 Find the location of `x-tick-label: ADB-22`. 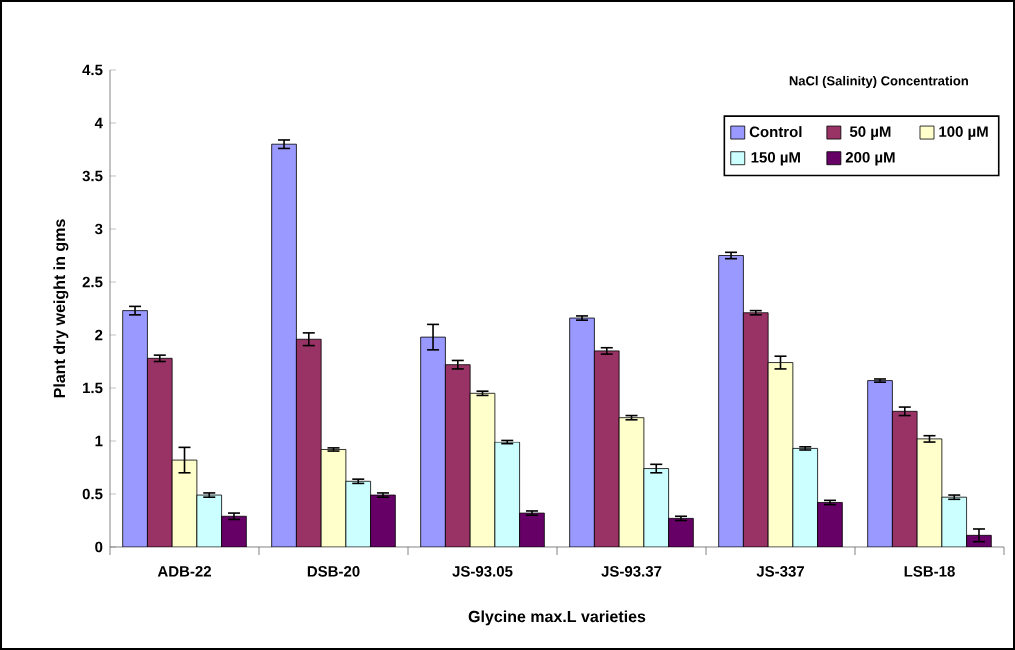

x-tick-label: ADB-22 is located at coordinates (184, 571).